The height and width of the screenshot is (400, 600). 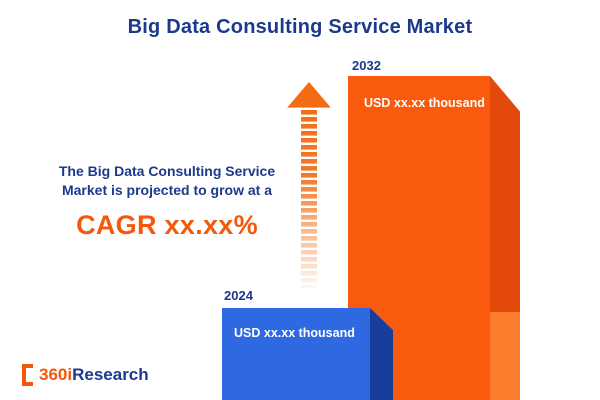 I want to click on bar-2024-year-label: 2024, so click(x=238, y=295).